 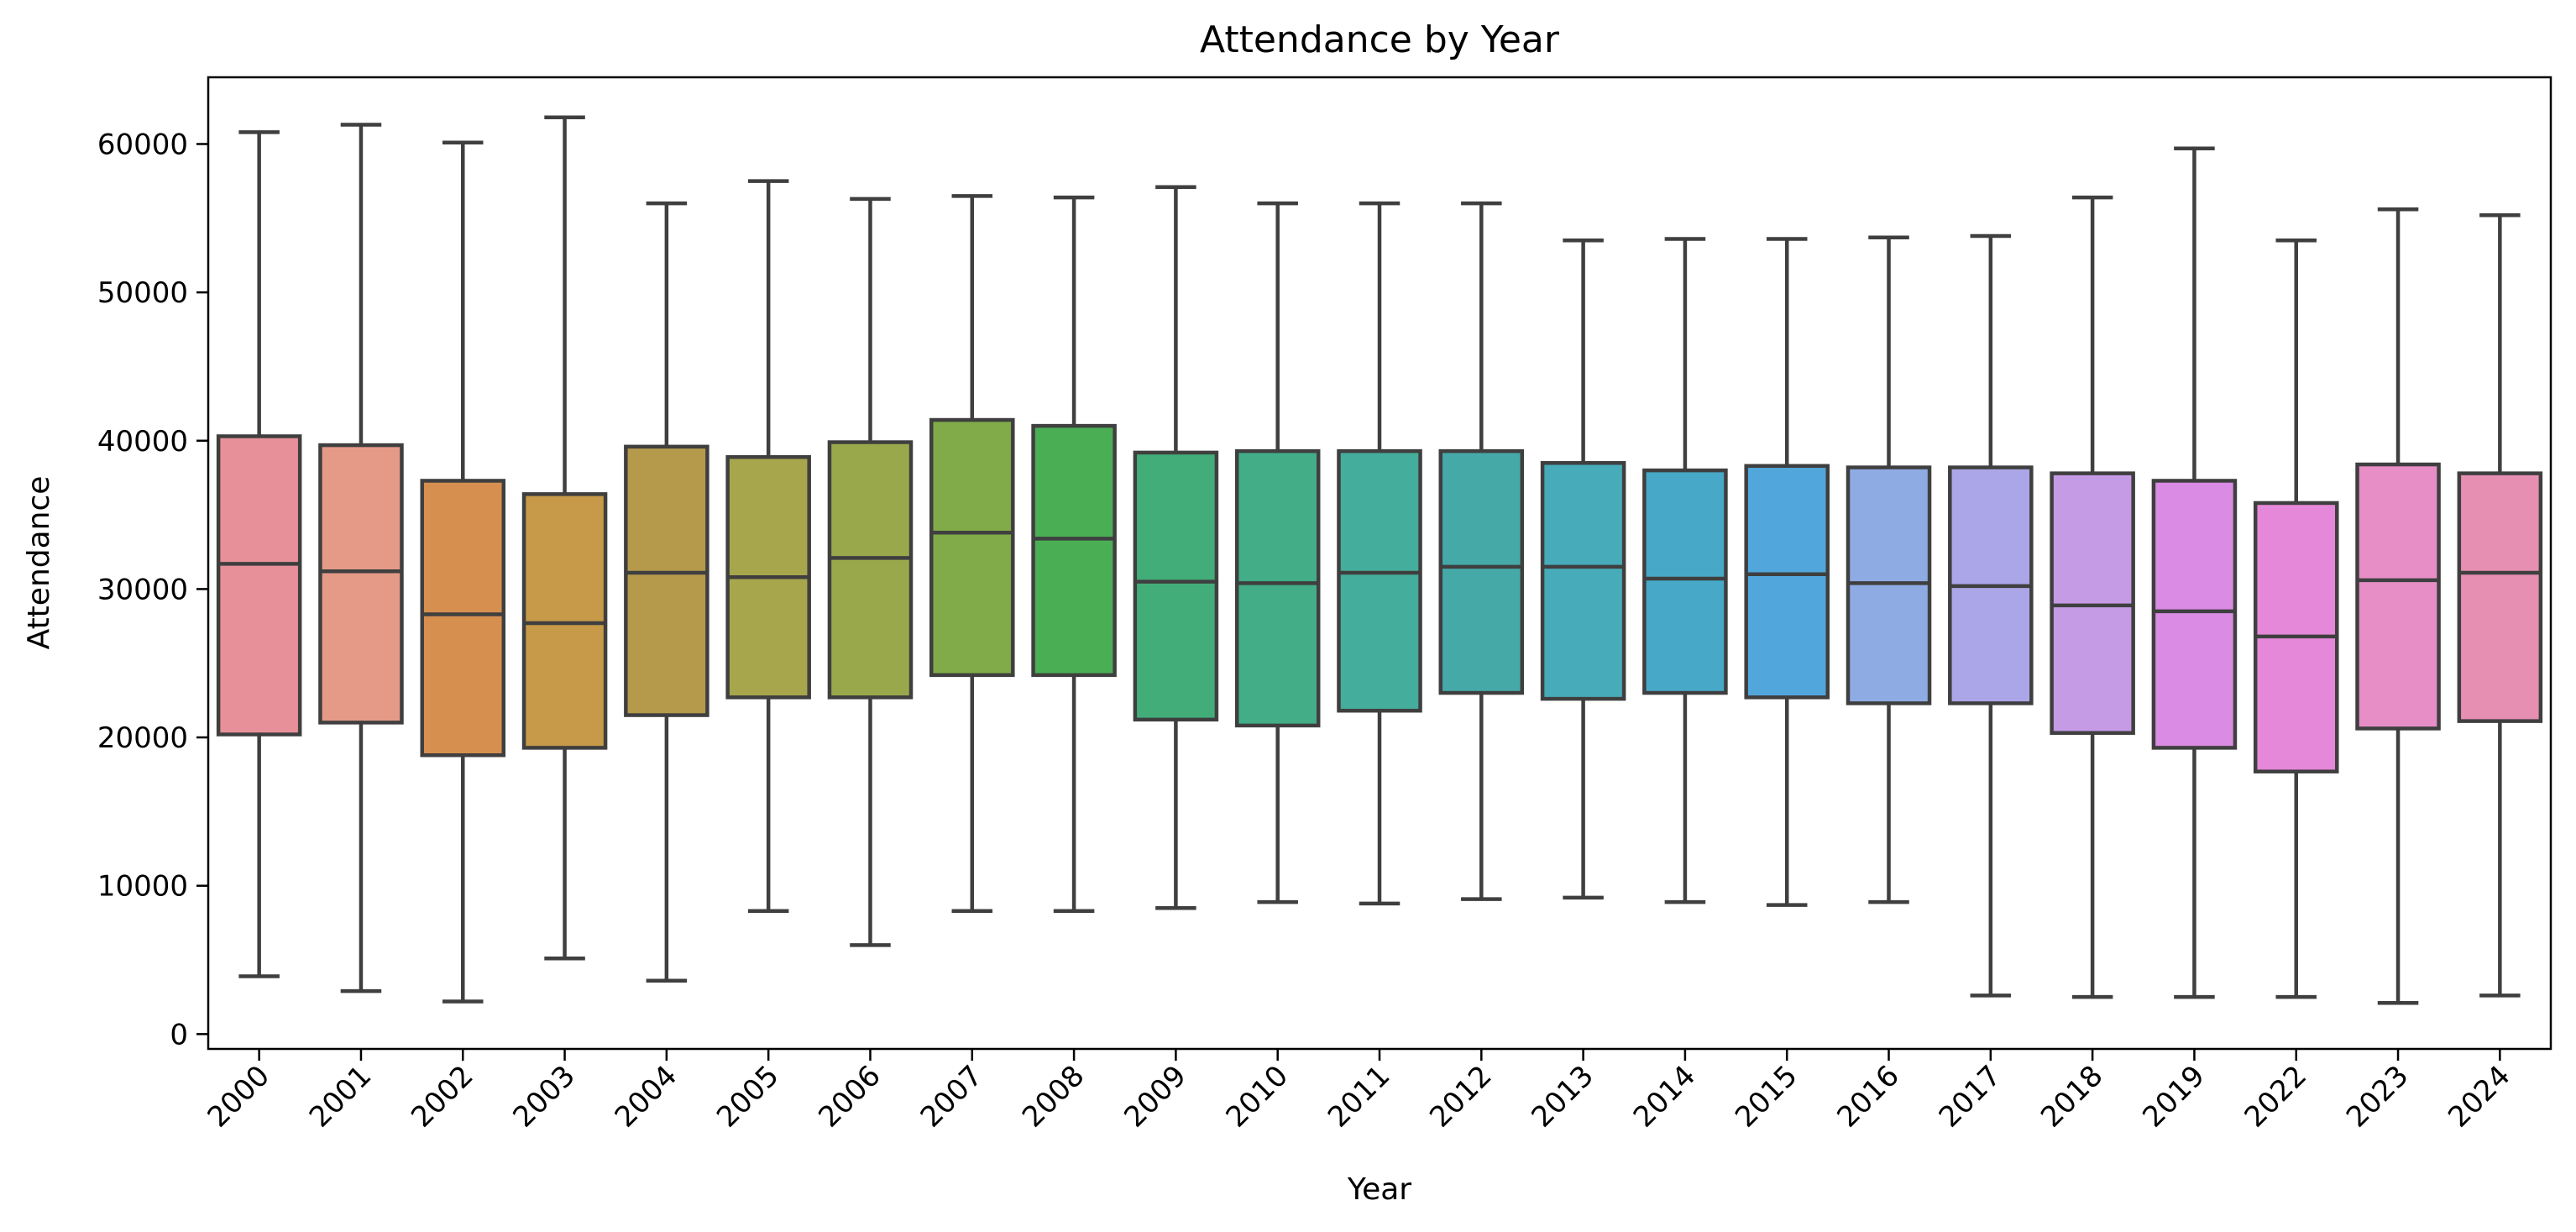 I want to click on y-tick-label: 30000, so click(x=143, y=589).